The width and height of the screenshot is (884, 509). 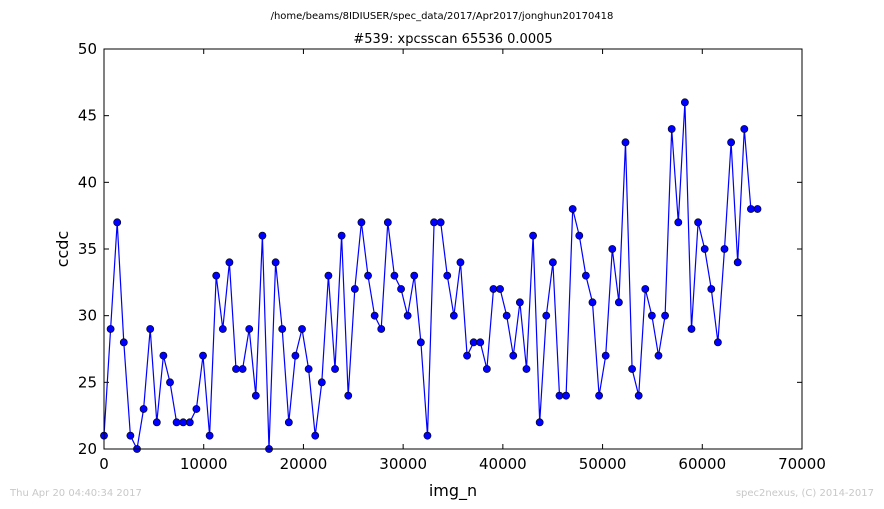 I want to click on y-tick-label: 40, so click(x=87, y=182).